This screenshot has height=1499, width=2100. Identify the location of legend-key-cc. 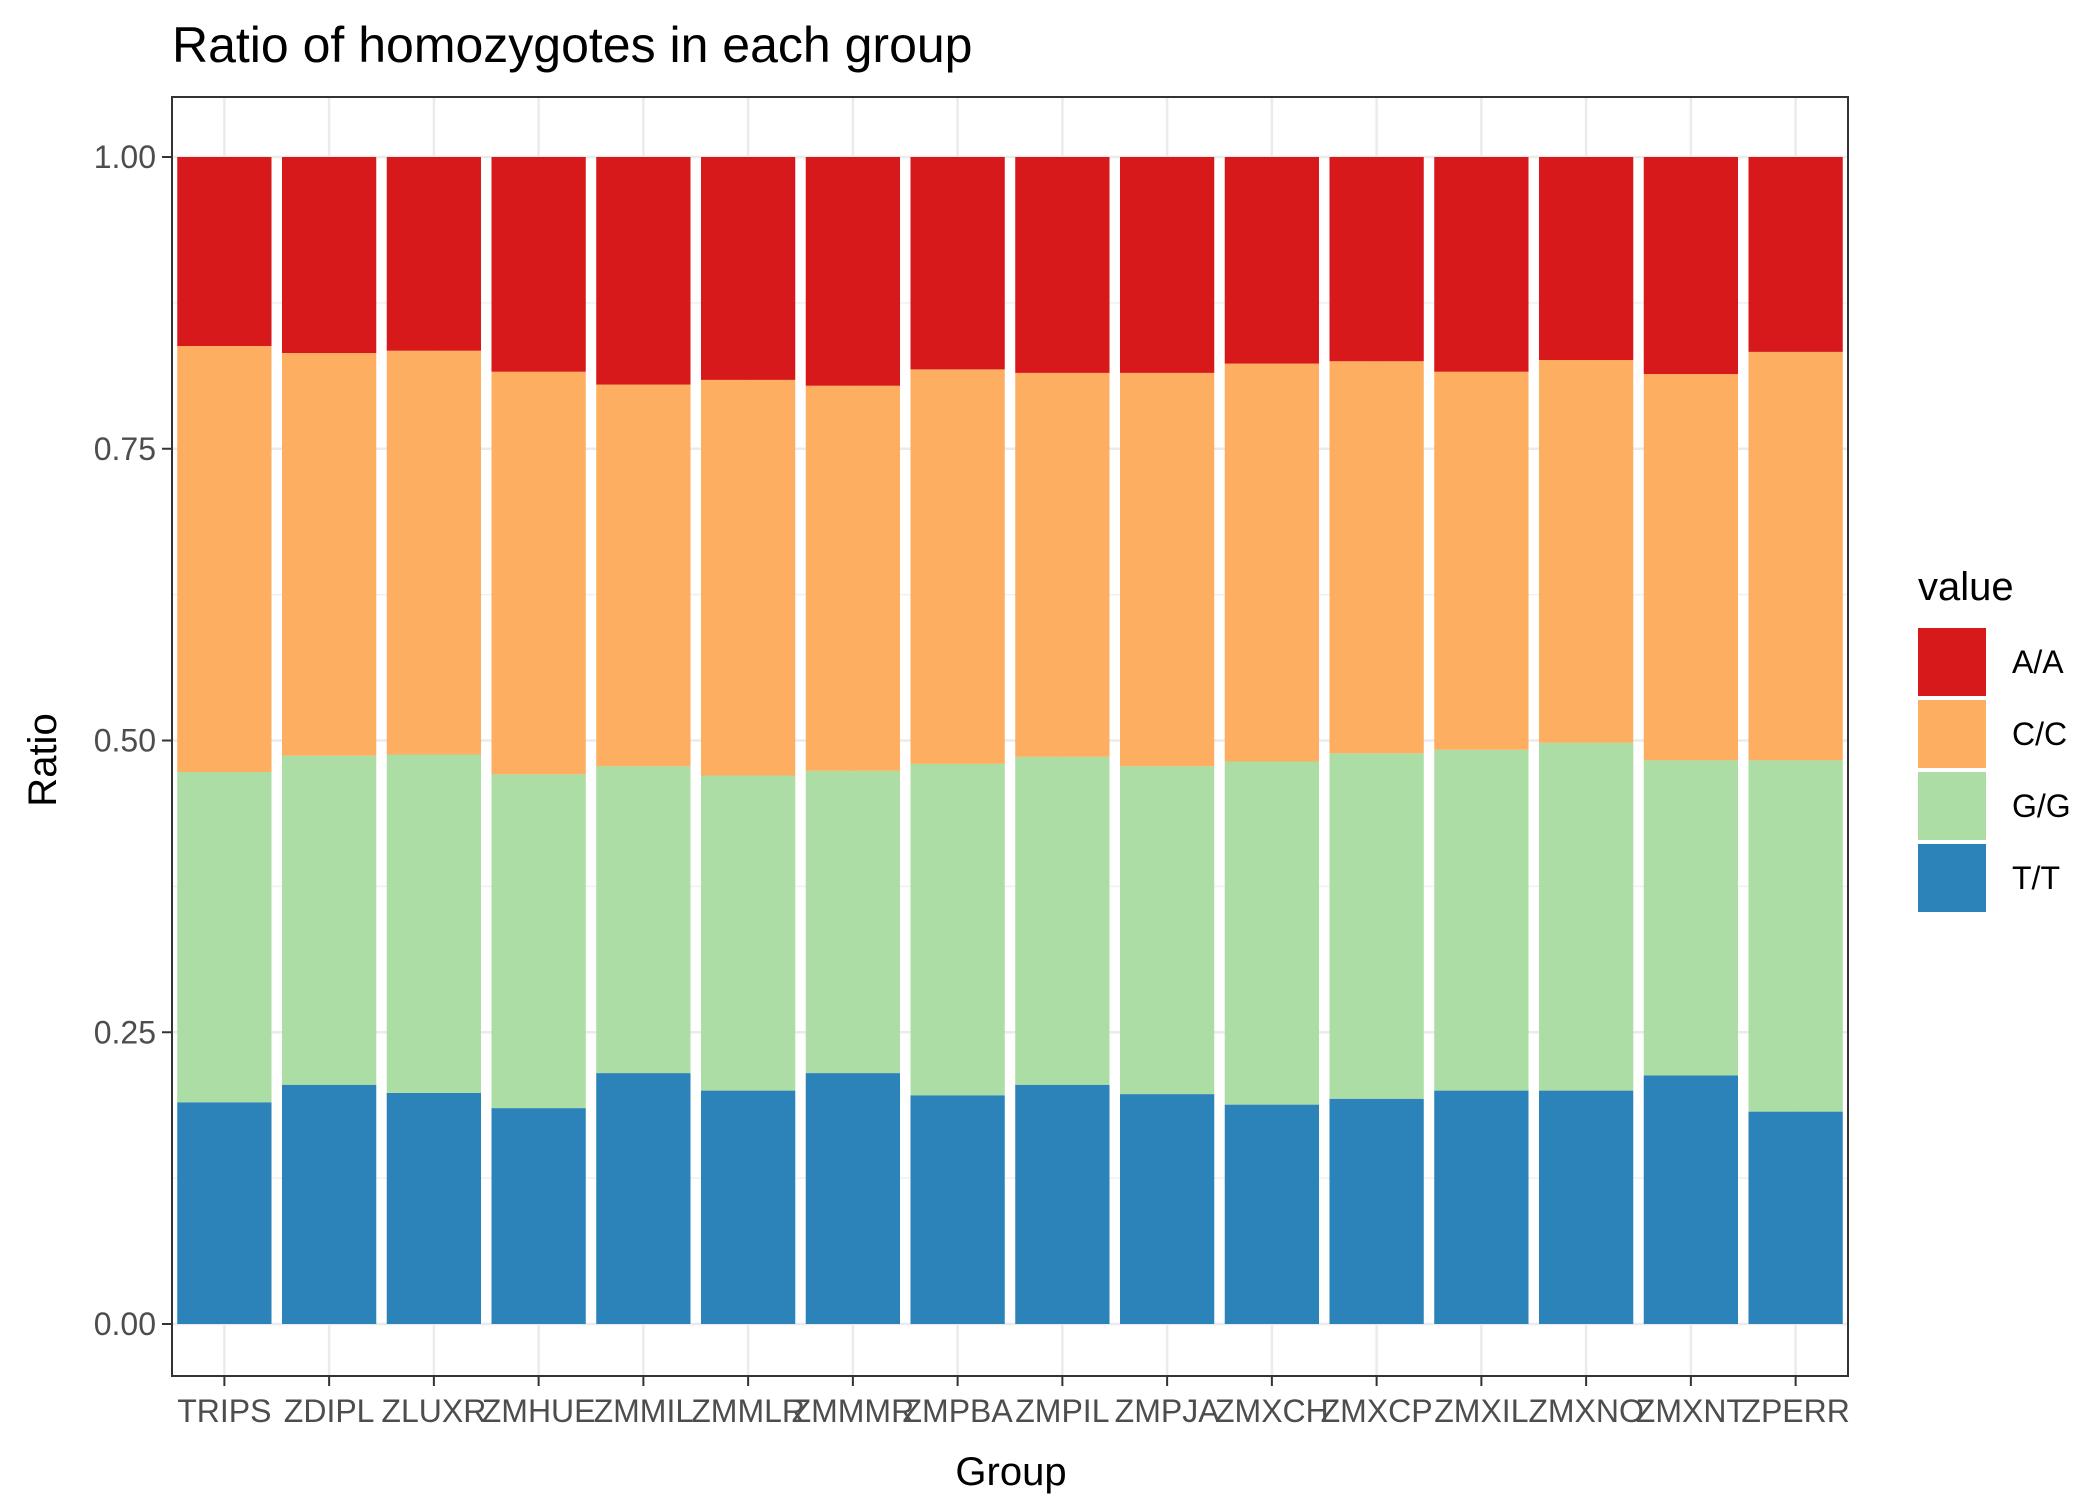
(1952, 734).